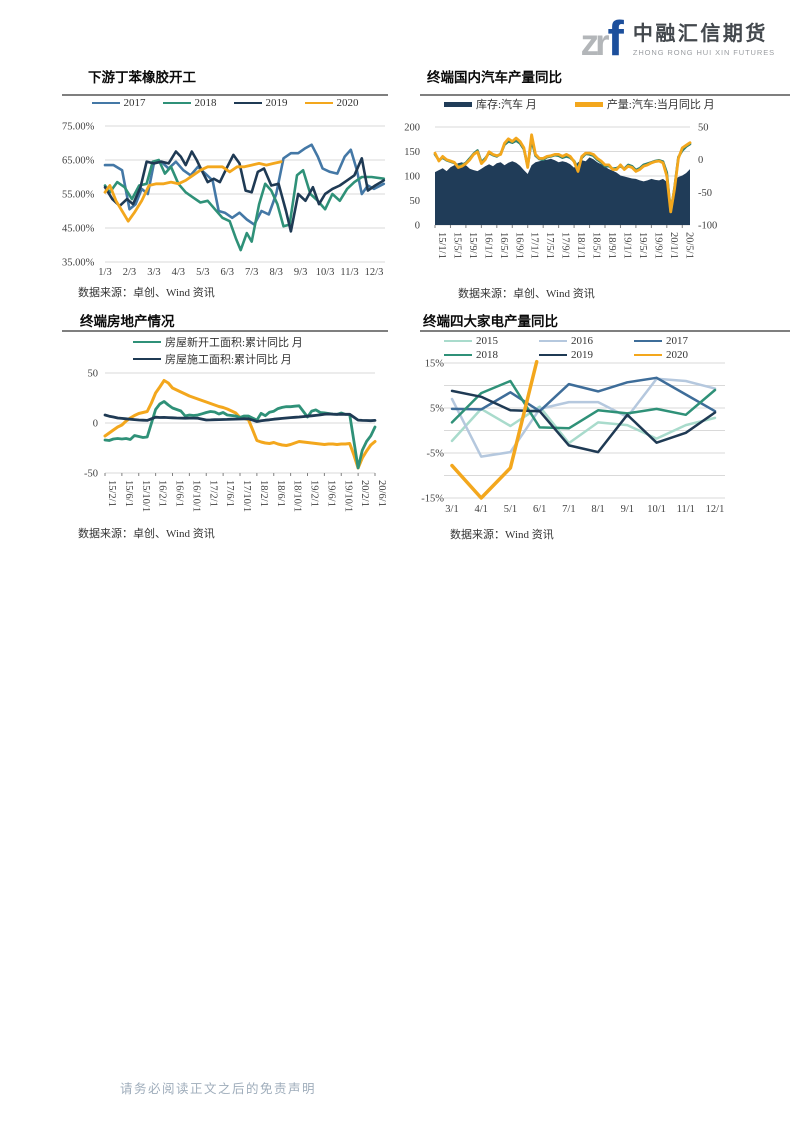 The width and height of the screenshot is (793, 1122). Describe the element at coordinates (146, 534) in the screenshot. I see `chart3-source: 数据来源：卓创、Wind 资讯` at that location.